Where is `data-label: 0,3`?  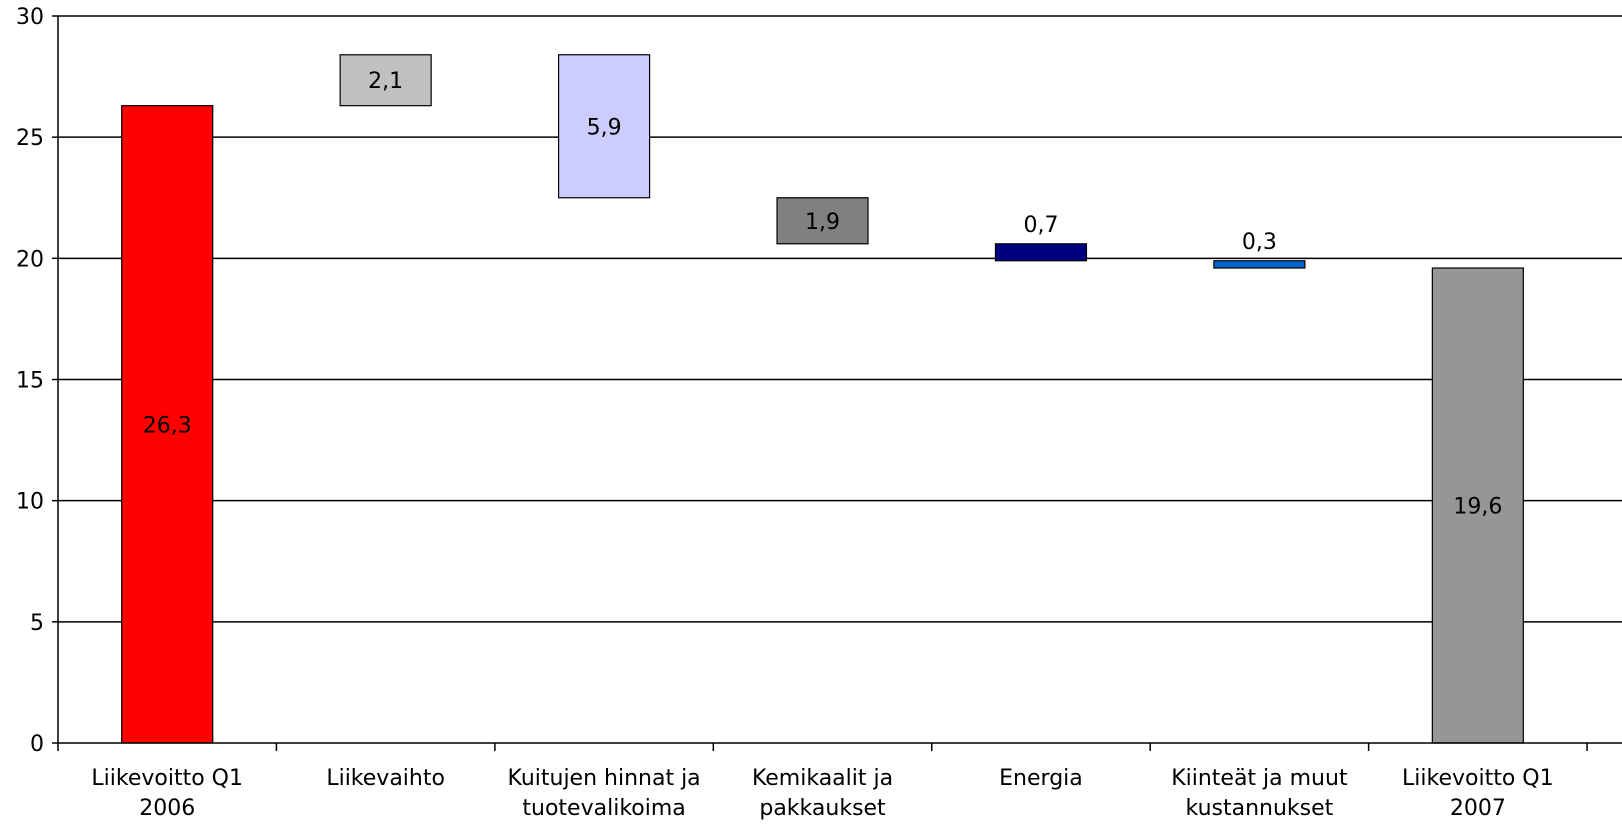 data-label: 0,3 is located at coordinates (1259, 242).